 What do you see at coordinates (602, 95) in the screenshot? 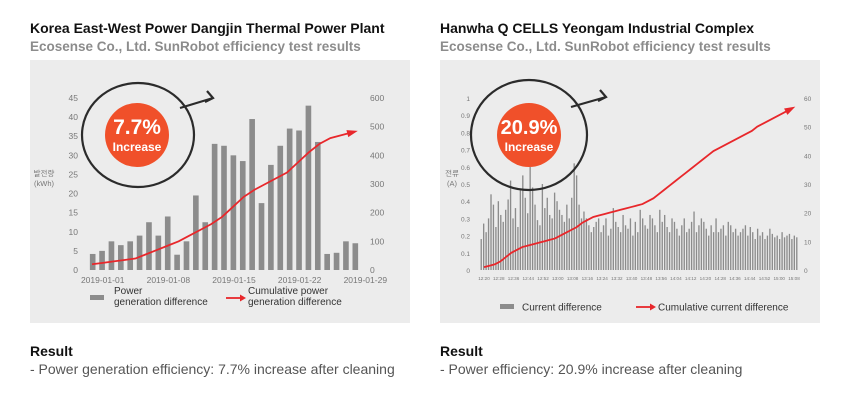
I see `annotation-arrow-head` at bounding box center [602, 95].